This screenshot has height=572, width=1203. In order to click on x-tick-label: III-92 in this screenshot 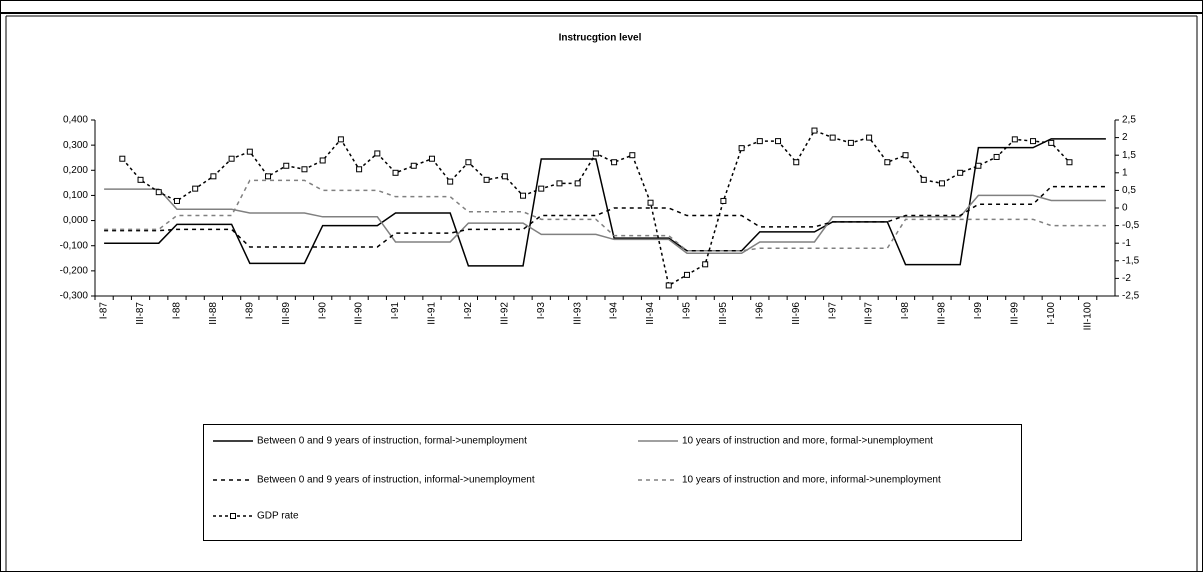, I will do `click(504, 313)`.